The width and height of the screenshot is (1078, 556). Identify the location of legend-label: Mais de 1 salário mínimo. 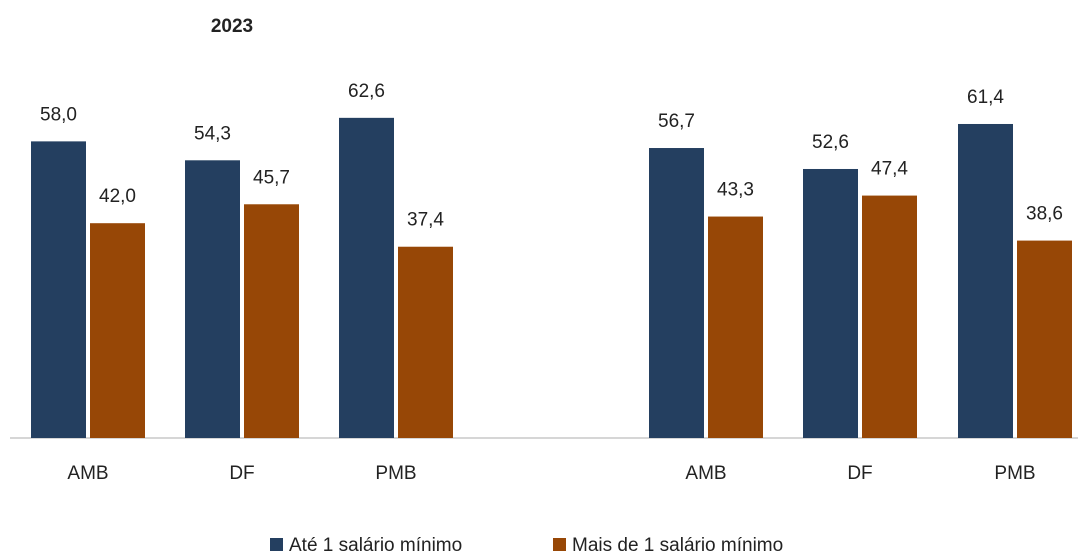
(677, 545).